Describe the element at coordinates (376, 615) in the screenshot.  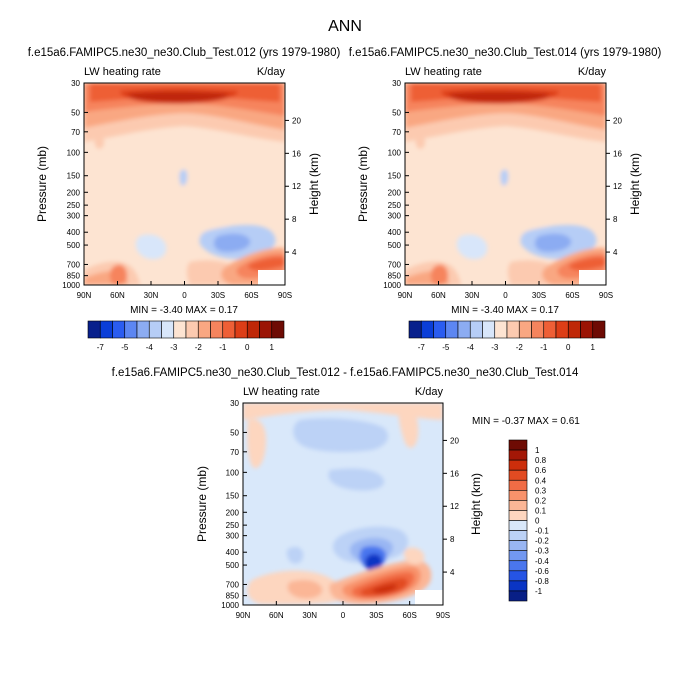
I see `x-tick-label: 30S` at that location.